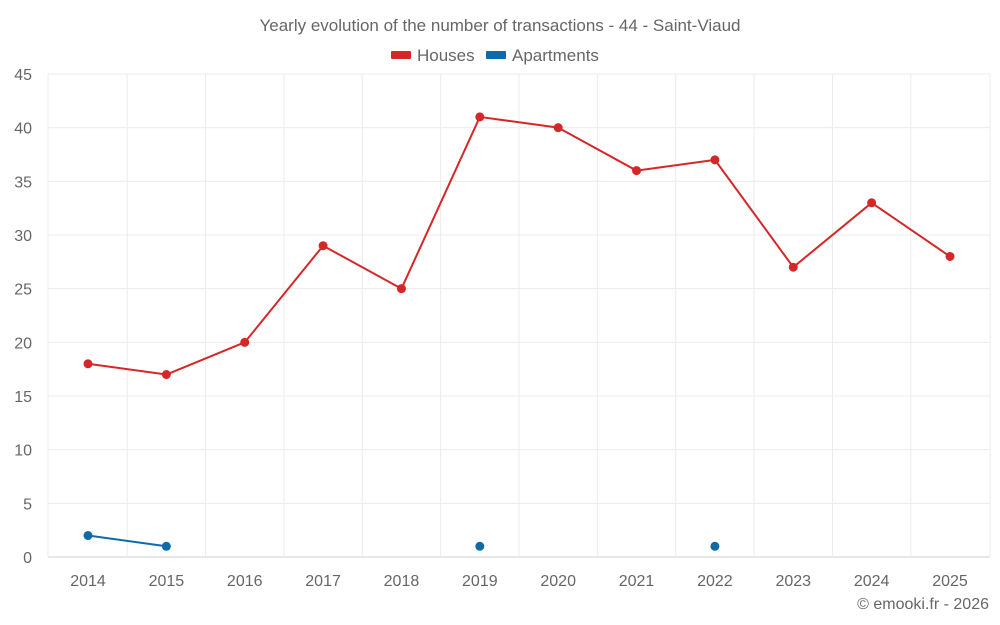 The image size is (1000, 625). What do you see at coordinates (793, 581) in the screenshot?
I see `x-tick-label: 2023` at bounding box center [793, 581].